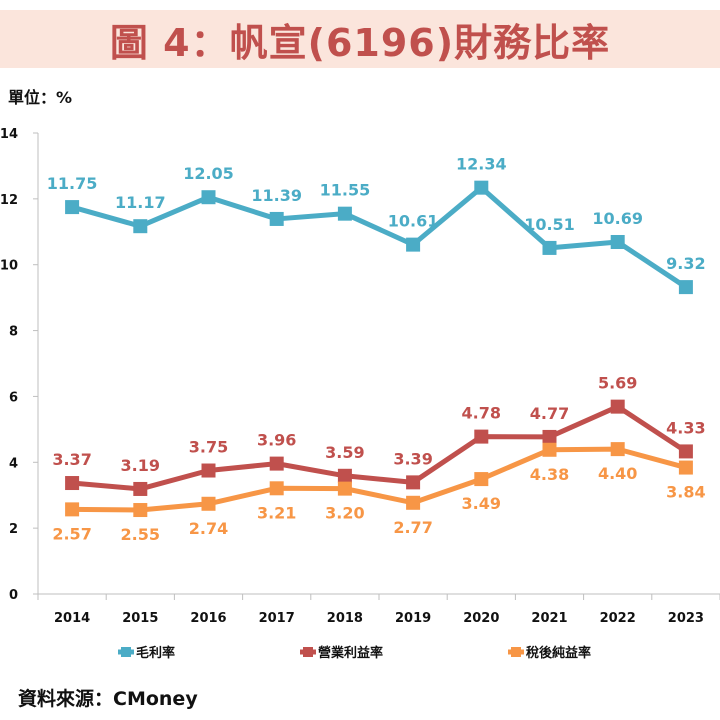 The height and width of the screenshot is (720, 720). I want to click on data-label: 9.32, so click(685, 263).